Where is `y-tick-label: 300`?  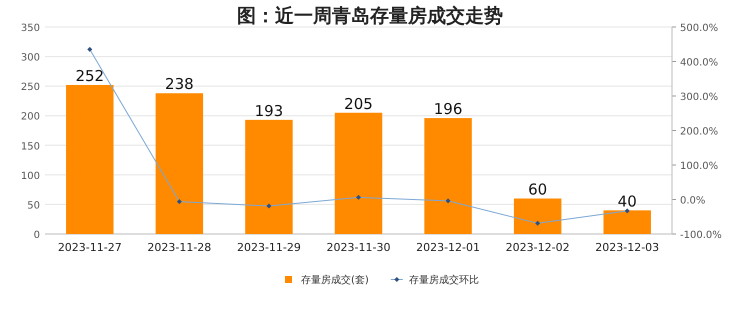
y-tick-label: 300 is located at coordinates (30, 58).